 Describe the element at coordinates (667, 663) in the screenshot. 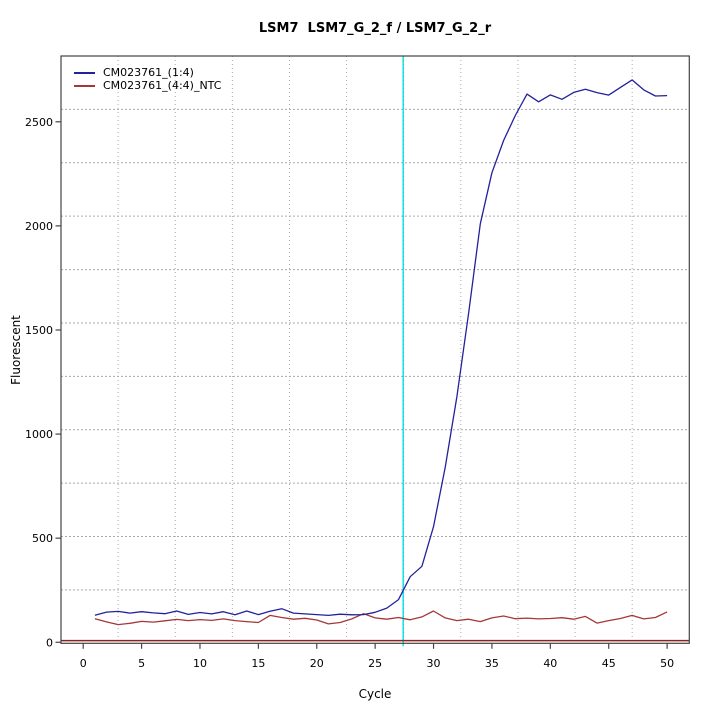

I see `x-tick-label: 50` at that location.